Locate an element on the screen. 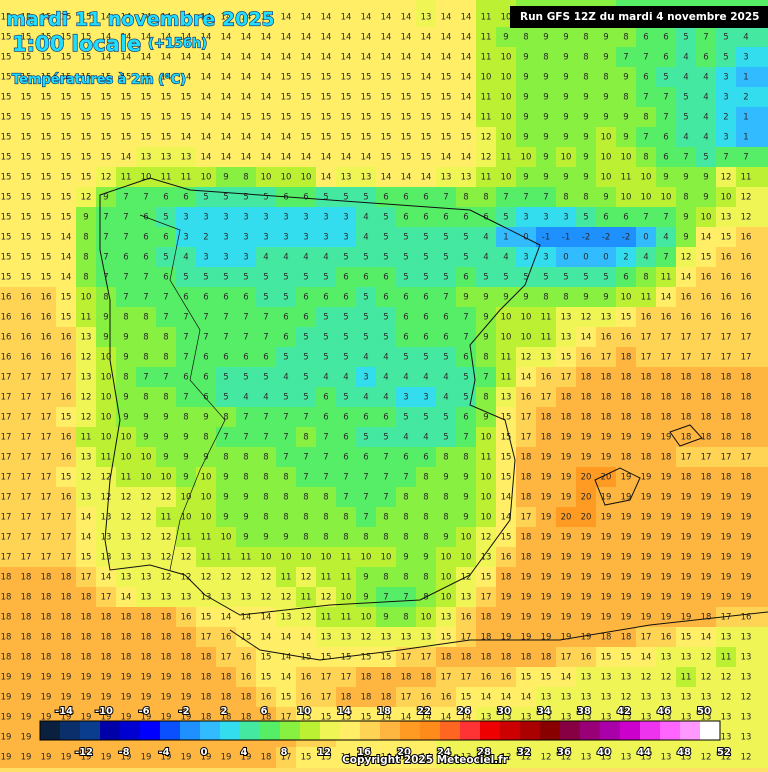 This screenshot has height=772, width=768. grid-value: 11 is located at coordinates (346, 558).